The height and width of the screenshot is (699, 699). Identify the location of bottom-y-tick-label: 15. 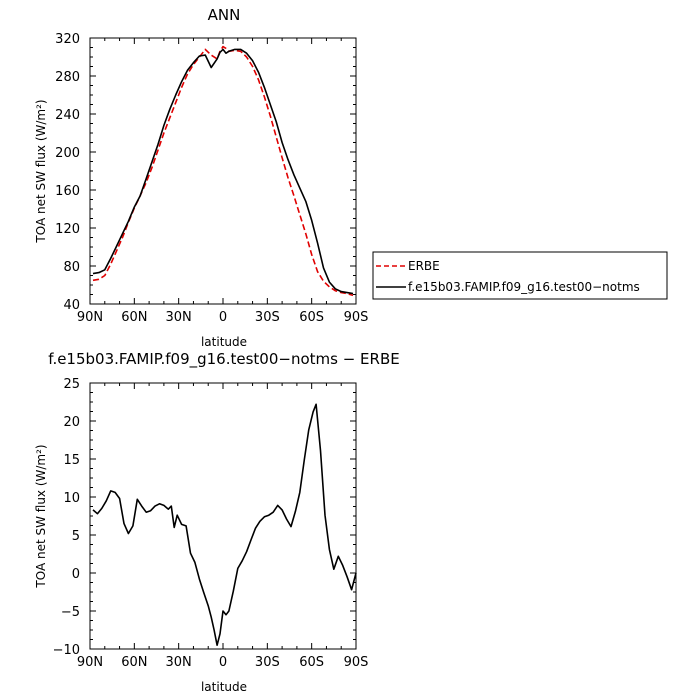
(71, 460).